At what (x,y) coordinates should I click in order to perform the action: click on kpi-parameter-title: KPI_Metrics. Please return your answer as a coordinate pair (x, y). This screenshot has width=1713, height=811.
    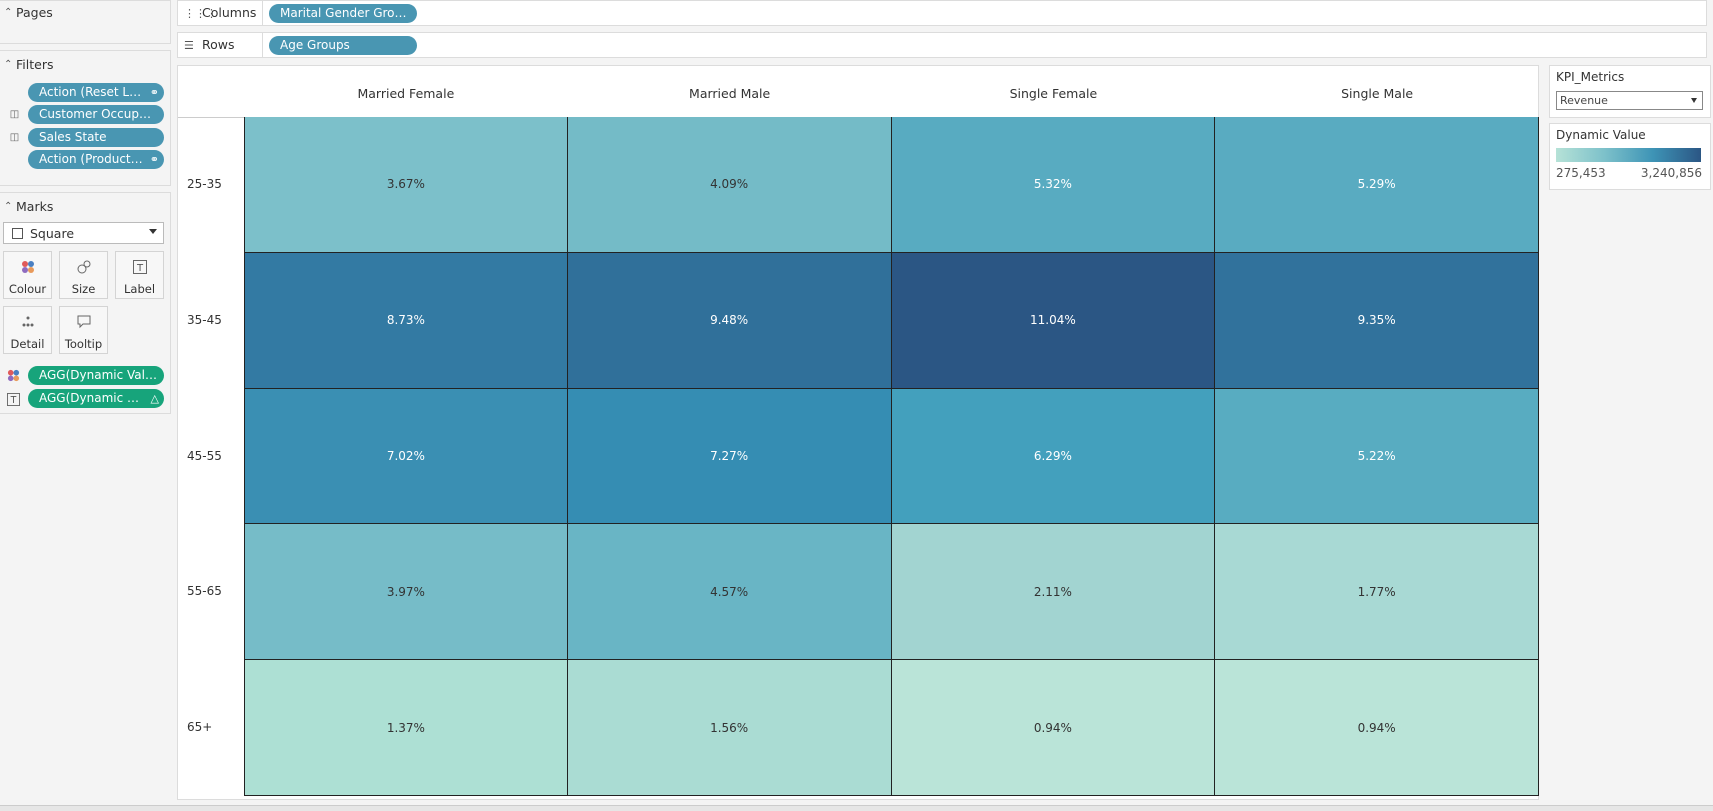
    Looking at the image, I should click on (1590, 77).